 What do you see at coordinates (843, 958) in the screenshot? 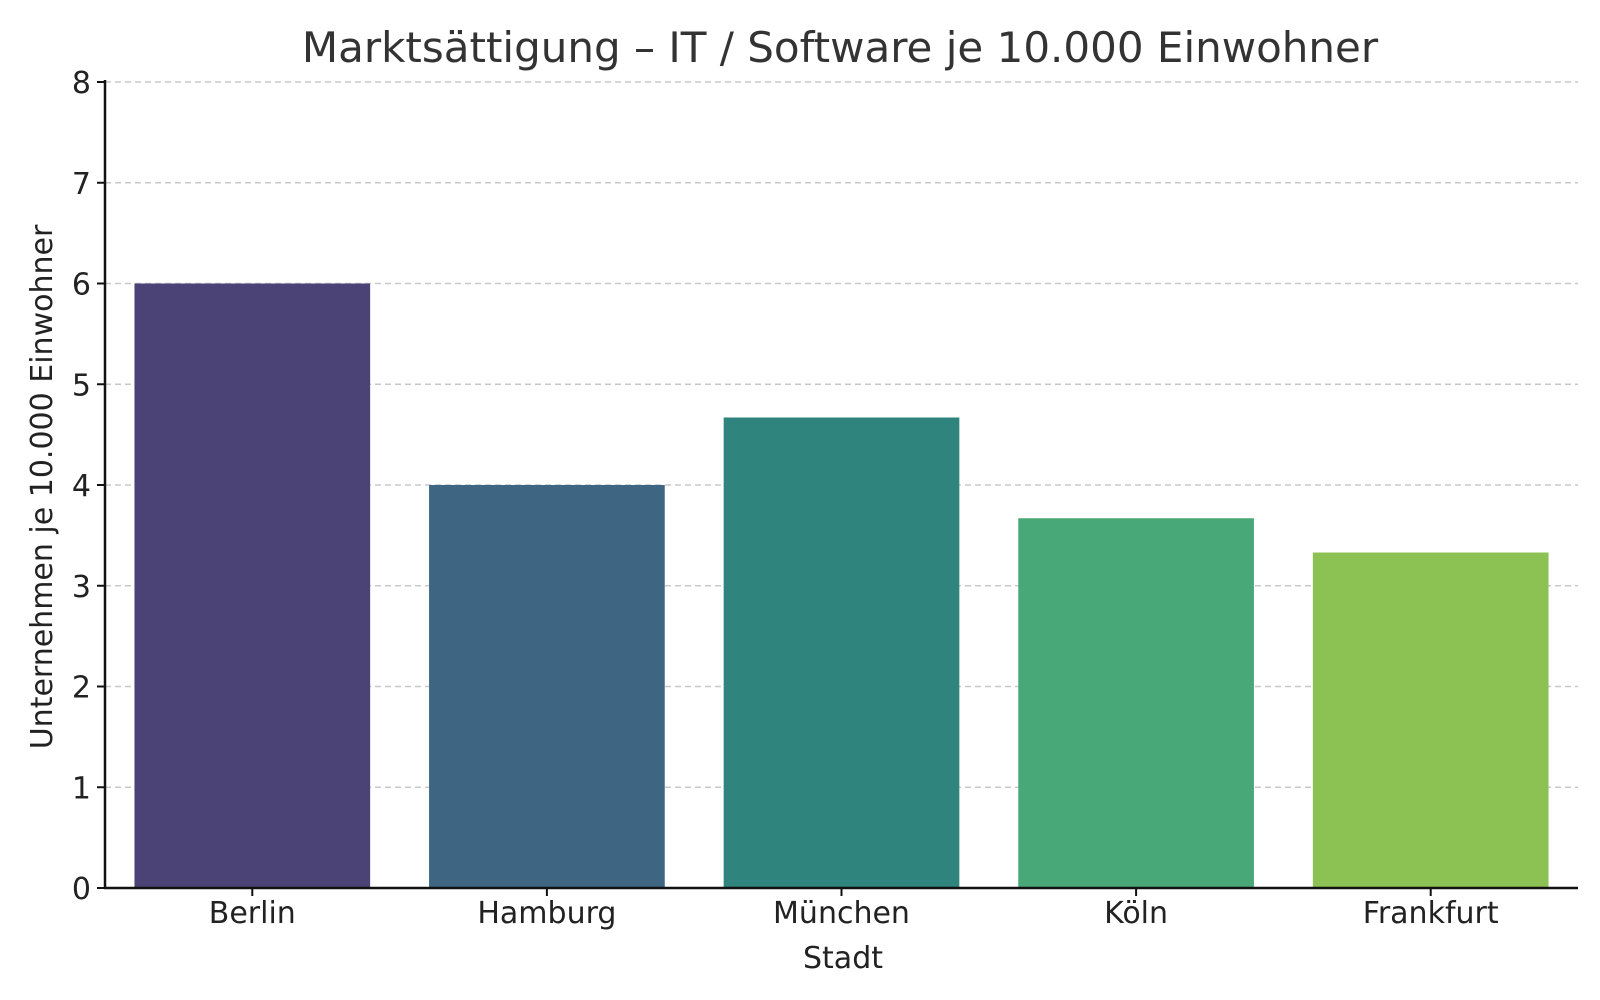
I see `x-axis-label: Stadt` at bounding box center [843, 958].